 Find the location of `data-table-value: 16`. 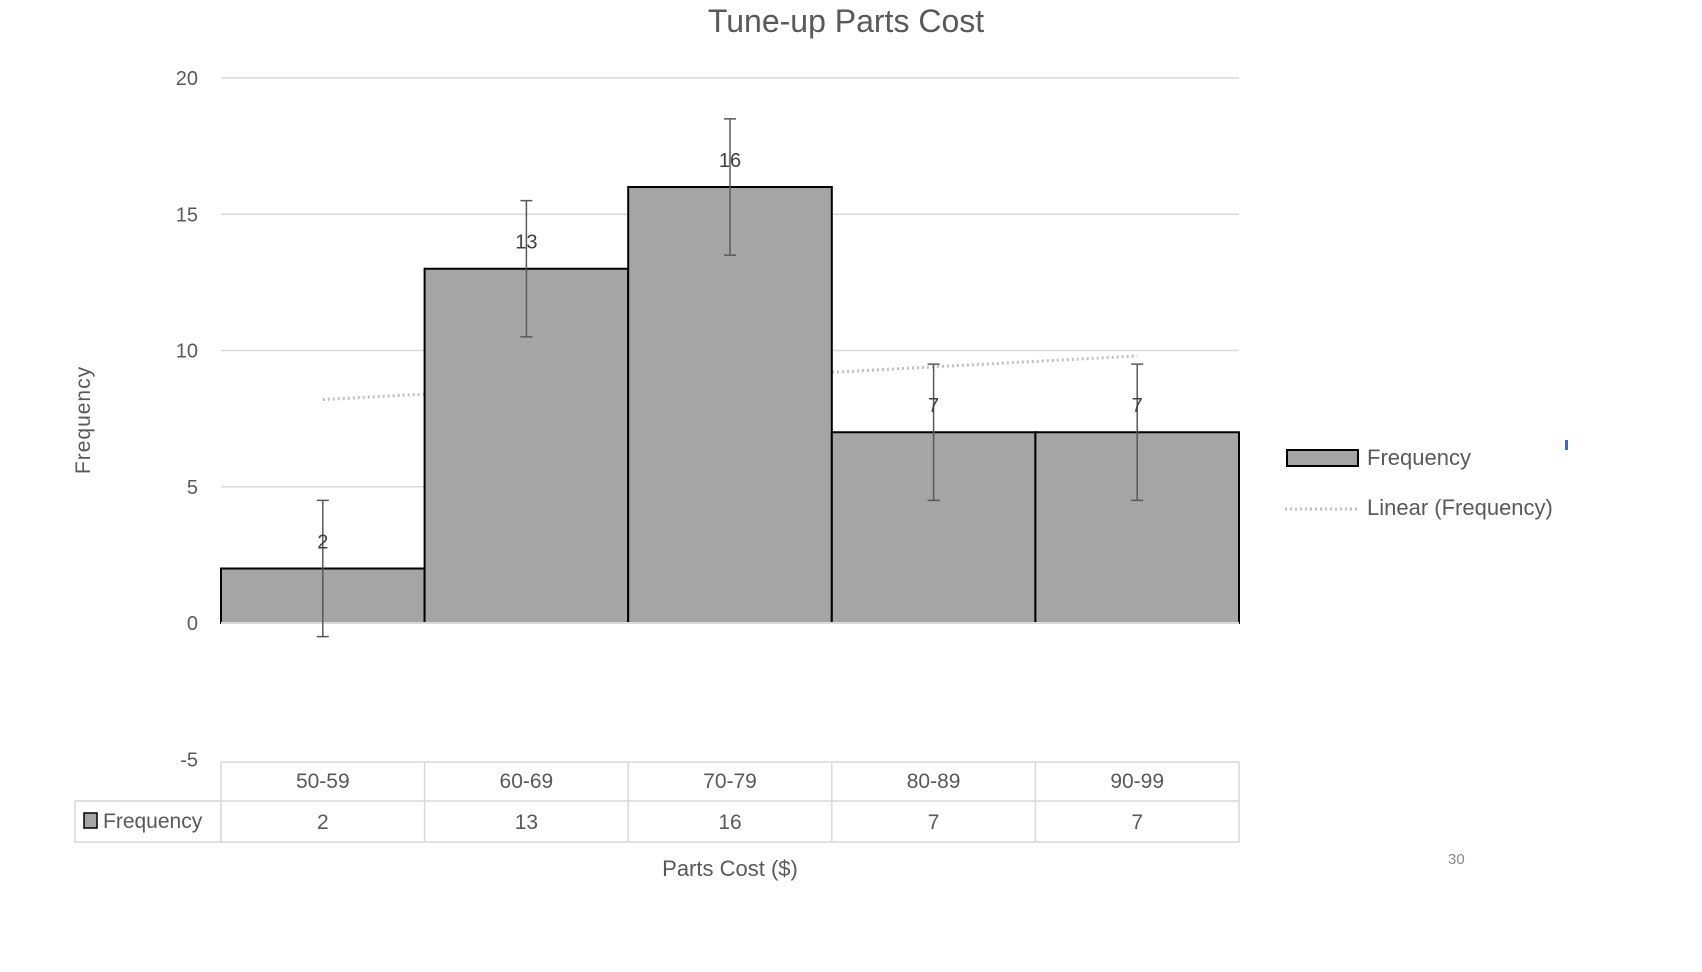

data-table-value: 16 is located at coordinates (729, 822).